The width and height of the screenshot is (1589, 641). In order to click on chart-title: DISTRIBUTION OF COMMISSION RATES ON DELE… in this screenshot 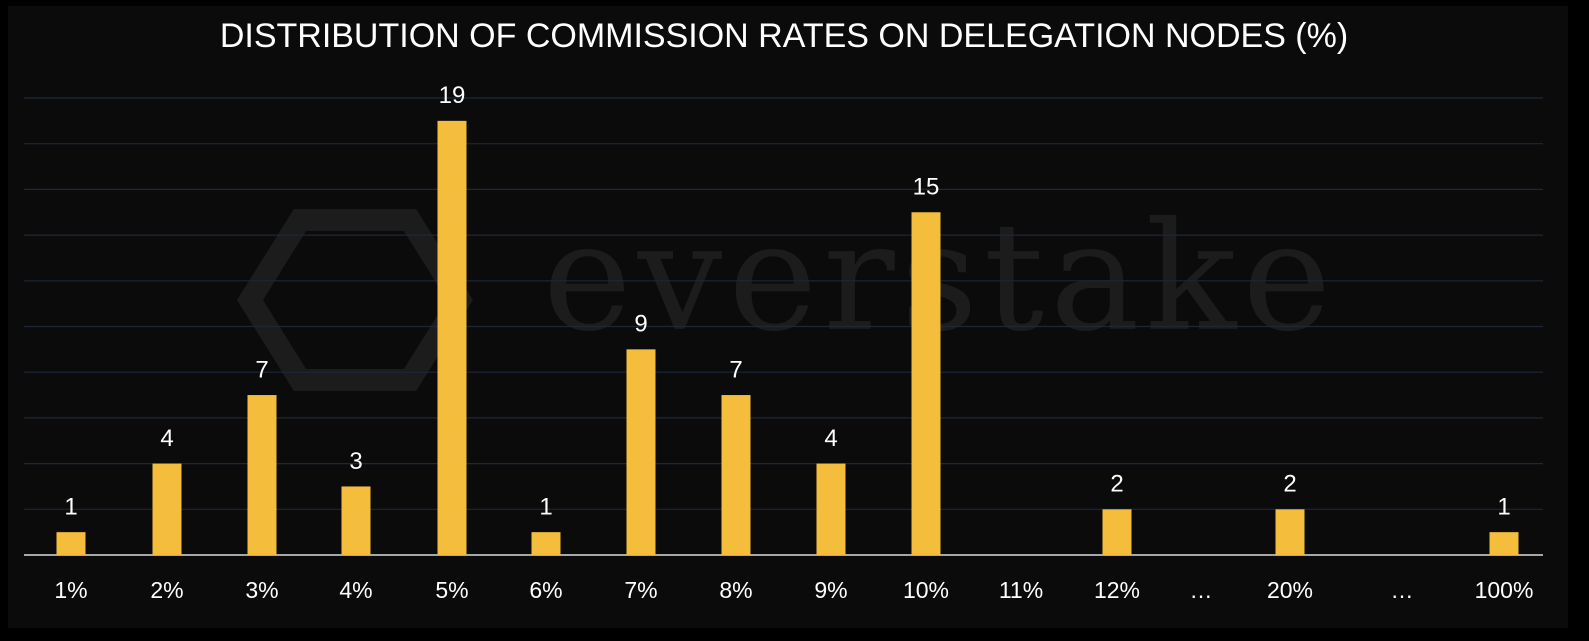, I will do `click(784, 36)`.